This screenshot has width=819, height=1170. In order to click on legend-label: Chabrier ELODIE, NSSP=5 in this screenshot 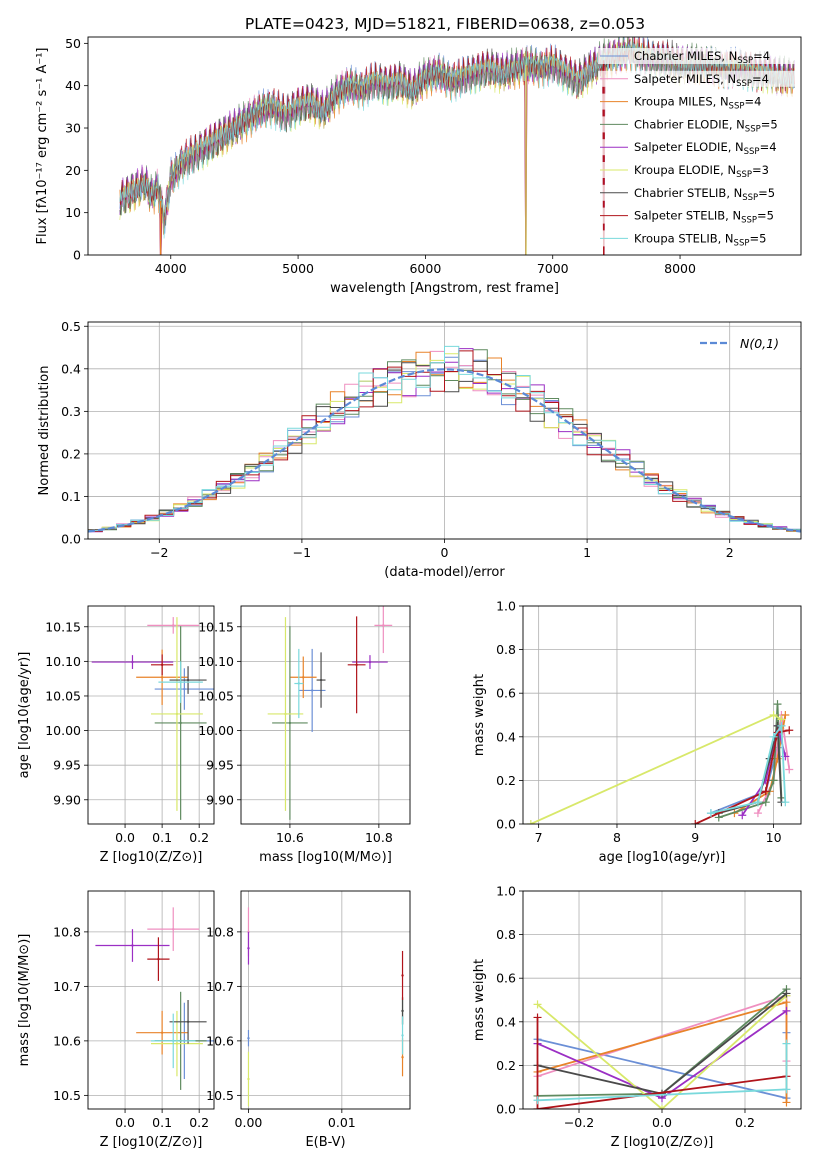, I will do `click(706, 125)`.